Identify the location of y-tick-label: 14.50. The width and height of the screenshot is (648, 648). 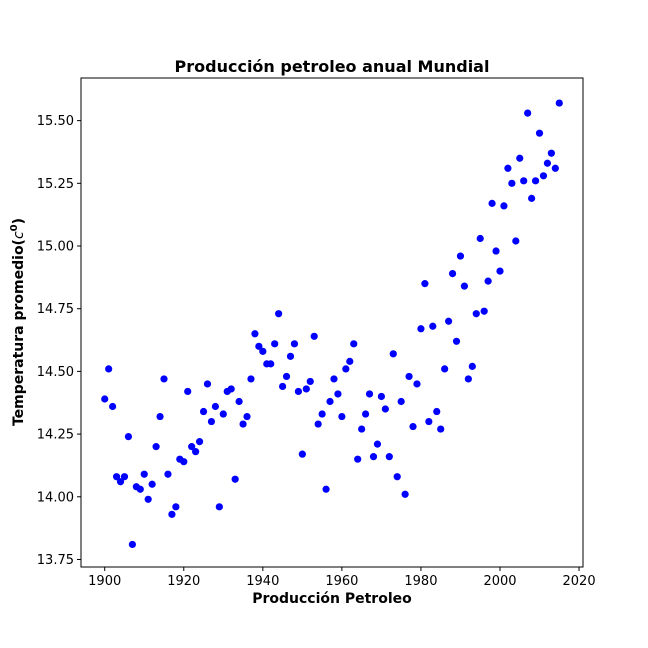
(55, 372).